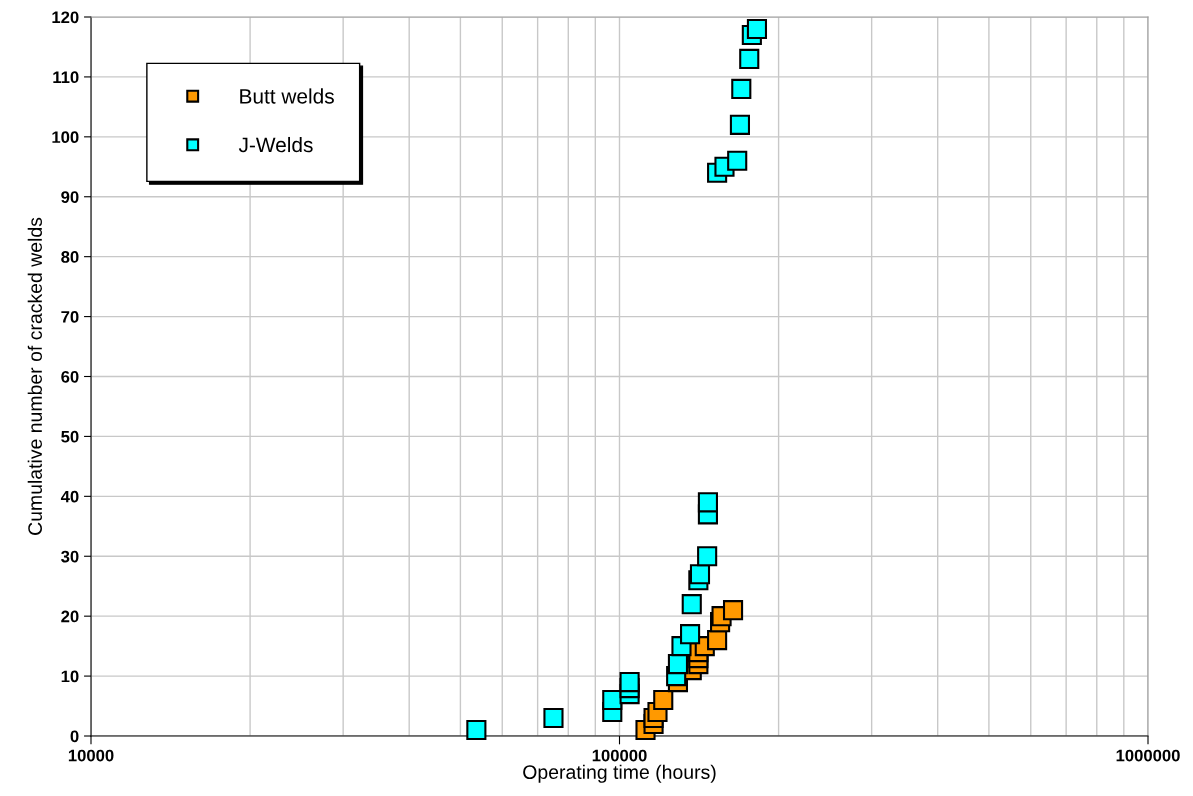 The height and width of the screenshot is (796, 1193). What do you see at coordinates (619, 773) in the screenshot?
I see `x-axis-title: Operating time (hours)` at bounding box center [619, 773].